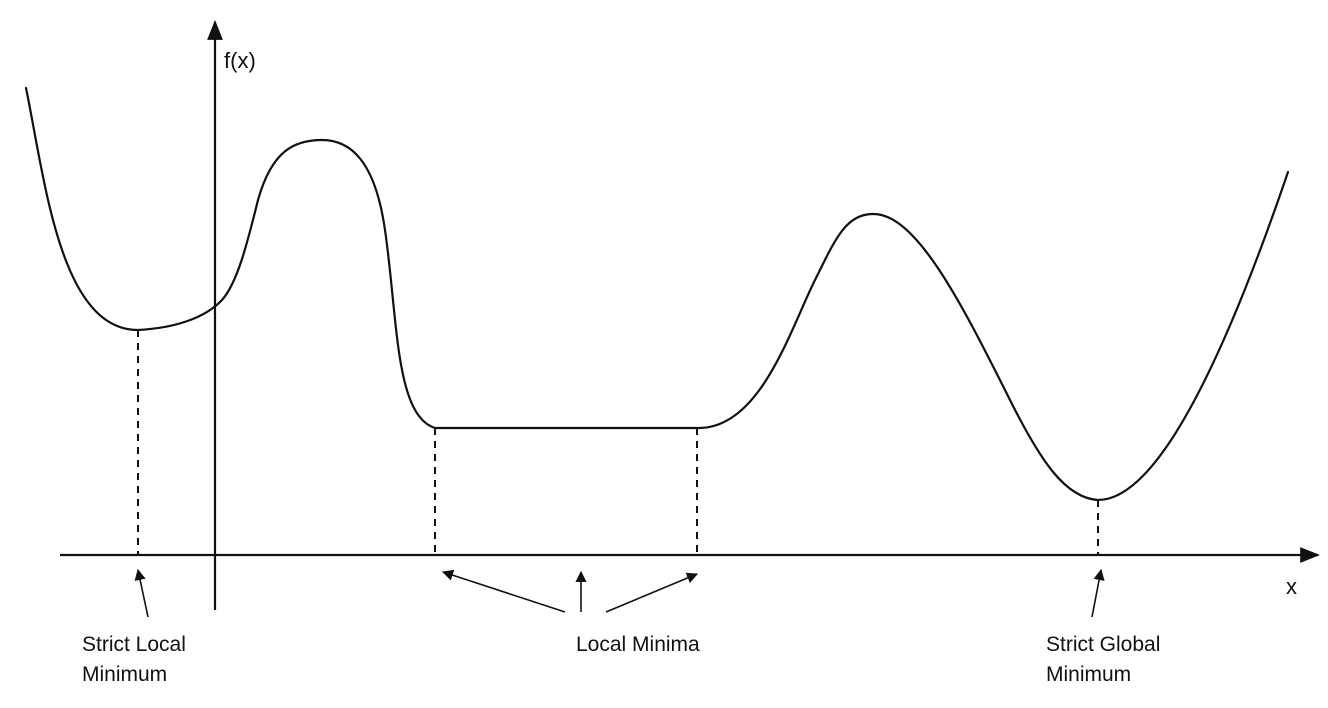 This screenshot has width=1328, height=708. Describe the element at coordinates (1103, 644) in the screenshot. I see `strict-global-line1: Strict Global` at that location.